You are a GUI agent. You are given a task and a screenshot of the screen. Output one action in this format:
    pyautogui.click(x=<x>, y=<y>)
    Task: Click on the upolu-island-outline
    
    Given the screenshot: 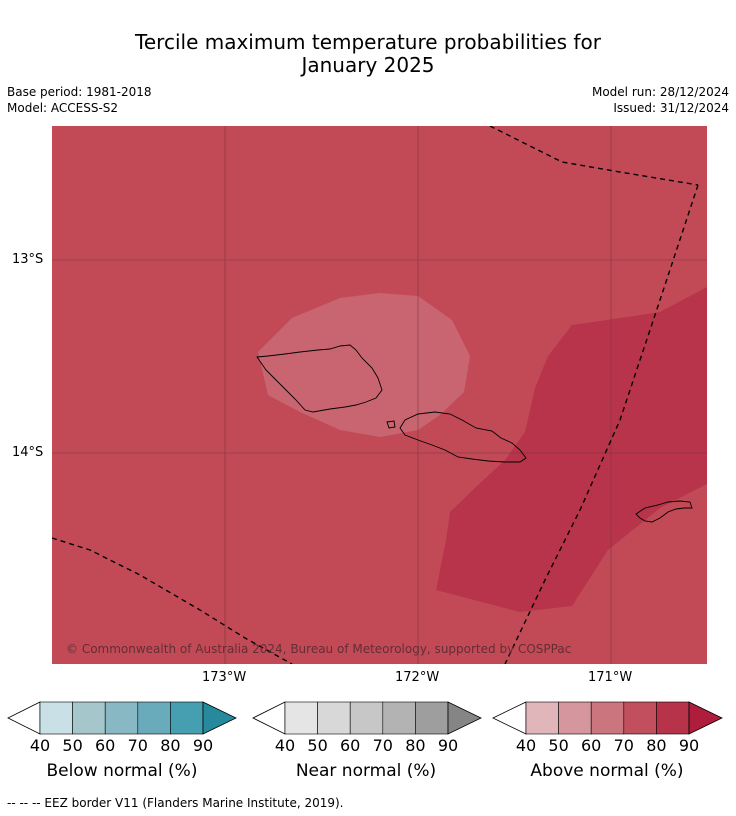 What is the action you would take?
    pyautogui.click(x=463, y=437)
    